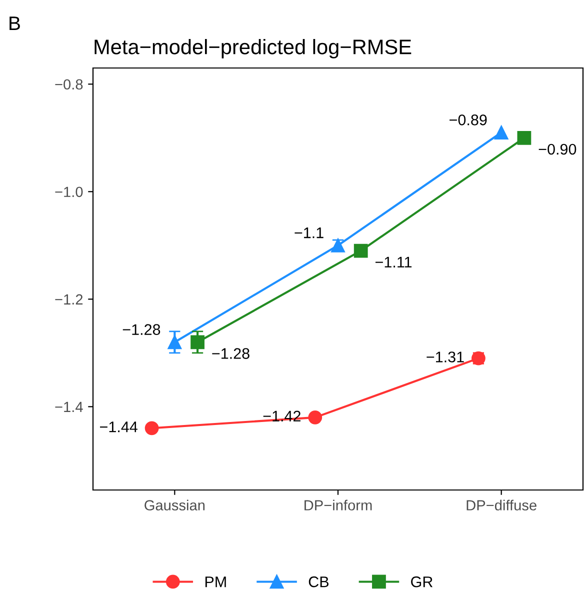  Describe the element at coordinates (215, 582) in the screenshot. I see `legend-label: PM` at that location.